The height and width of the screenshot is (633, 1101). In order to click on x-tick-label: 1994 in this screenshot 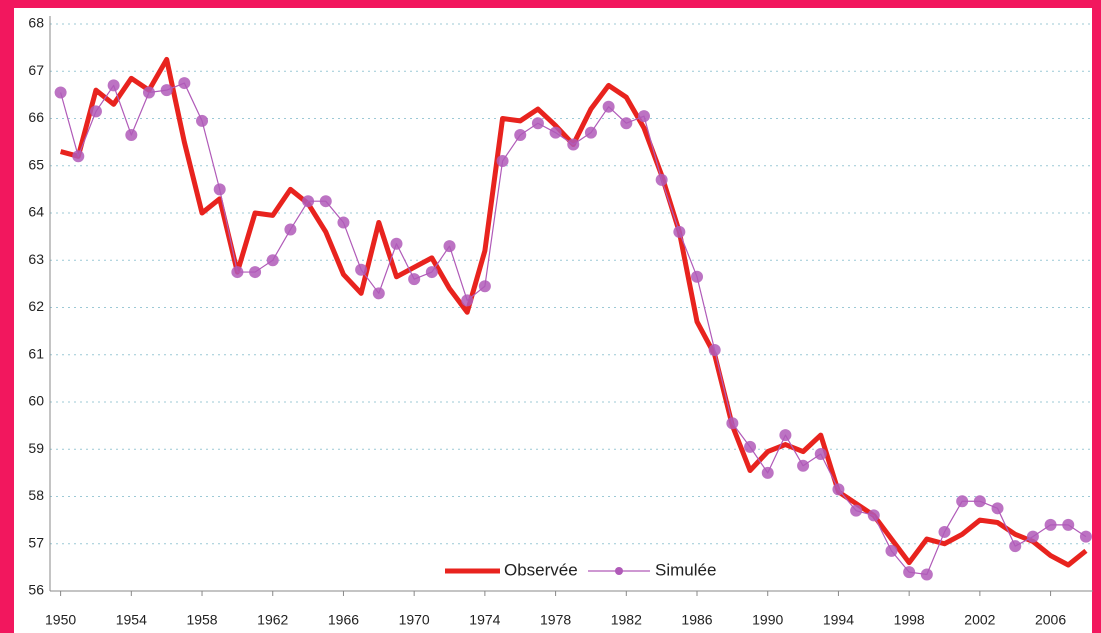, I will do `click(838, 620)`.